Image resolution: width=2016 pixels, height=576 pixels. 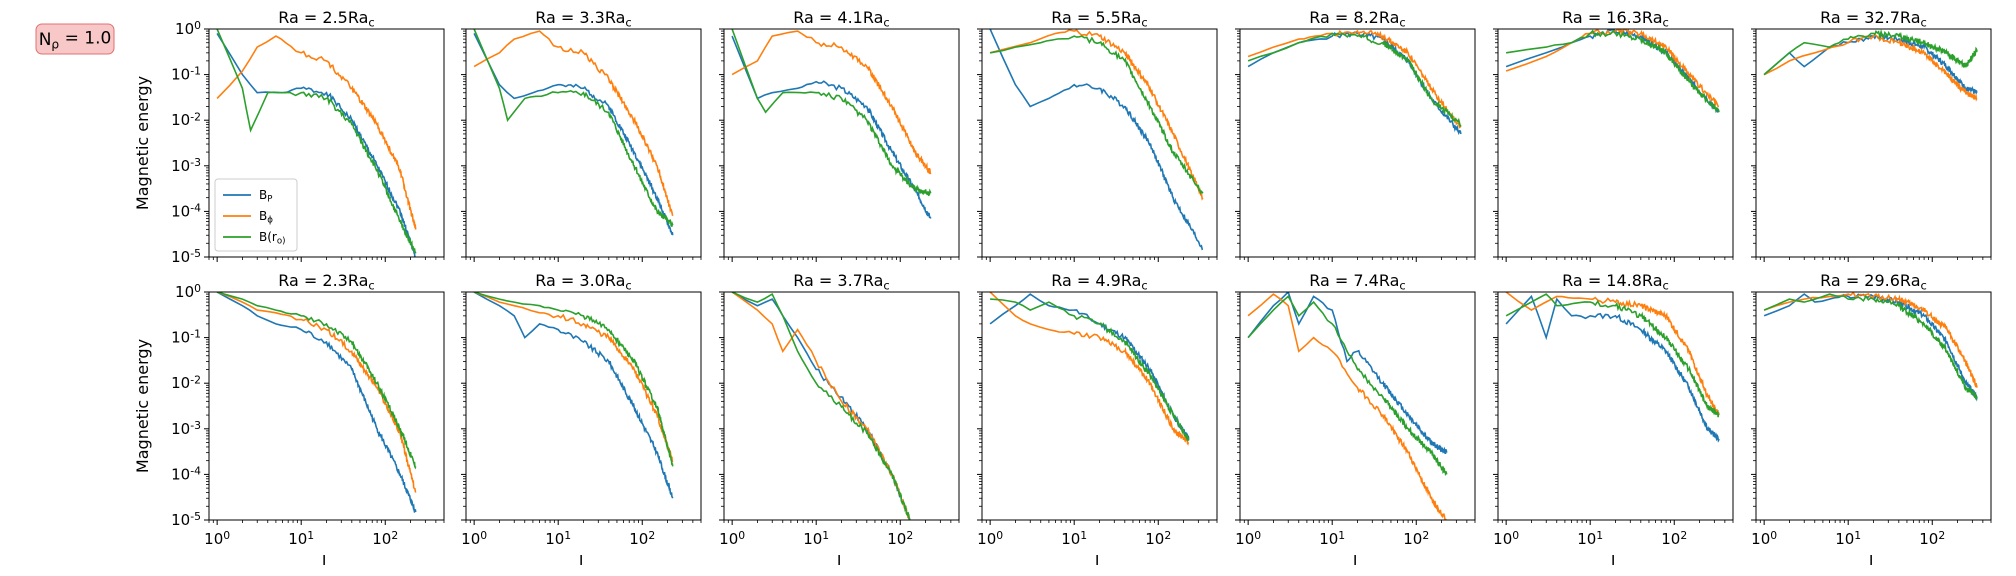 I want to click on badge-label: Nρ​ = 1.0, so click(x=75, y=40).